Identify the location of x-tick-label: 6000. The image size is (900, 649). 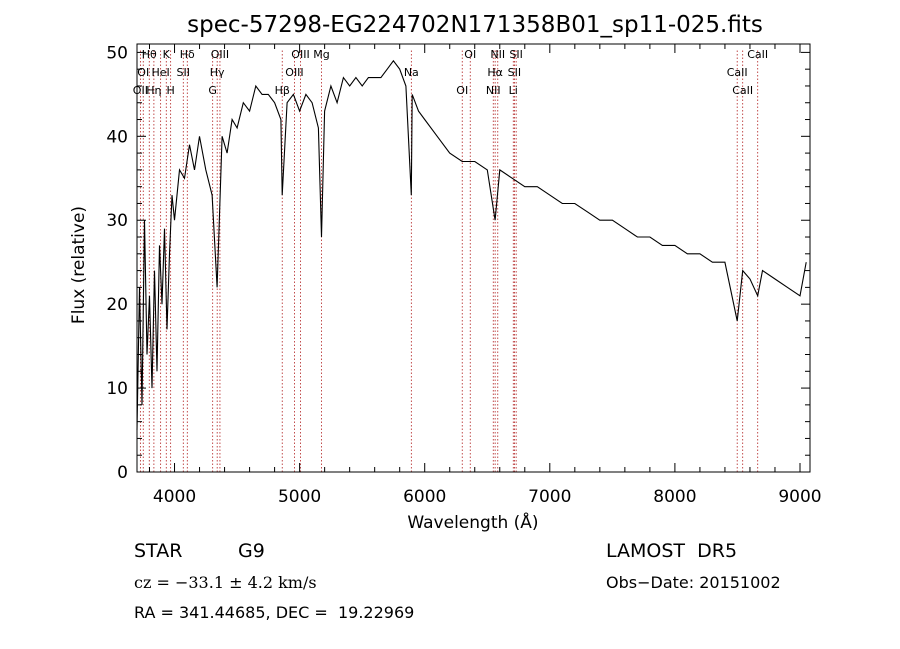
(424, 497).